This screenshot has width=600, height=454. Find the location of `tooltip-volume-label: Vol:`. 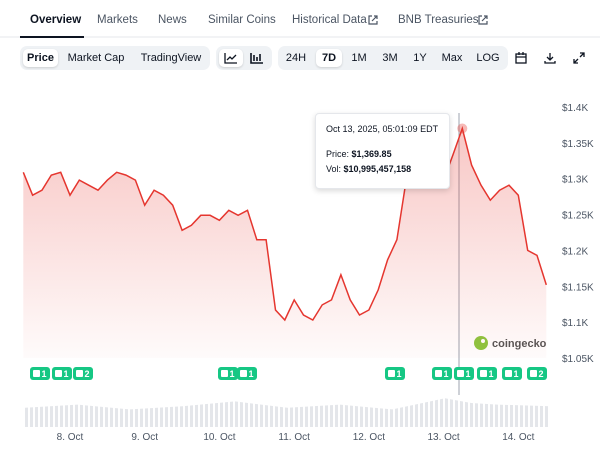

tooltip-volume-label: Vol: is located at coordinates (334, 169).